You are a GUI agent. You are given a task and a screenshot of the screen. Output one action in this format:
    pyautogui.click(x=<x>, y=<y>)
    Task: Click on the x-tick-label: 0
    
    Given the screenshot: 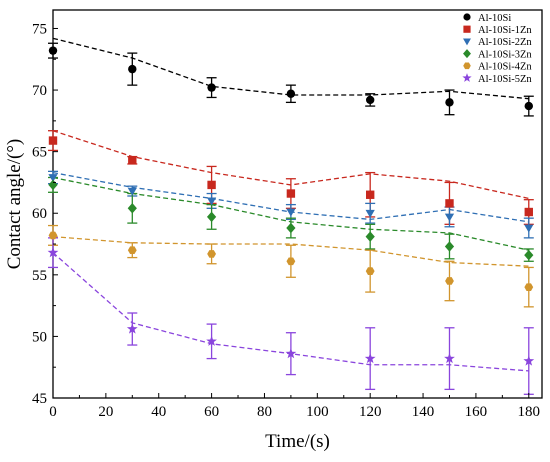 What is the action you would take?
    pyautogui.click(x=53, y=412)
    